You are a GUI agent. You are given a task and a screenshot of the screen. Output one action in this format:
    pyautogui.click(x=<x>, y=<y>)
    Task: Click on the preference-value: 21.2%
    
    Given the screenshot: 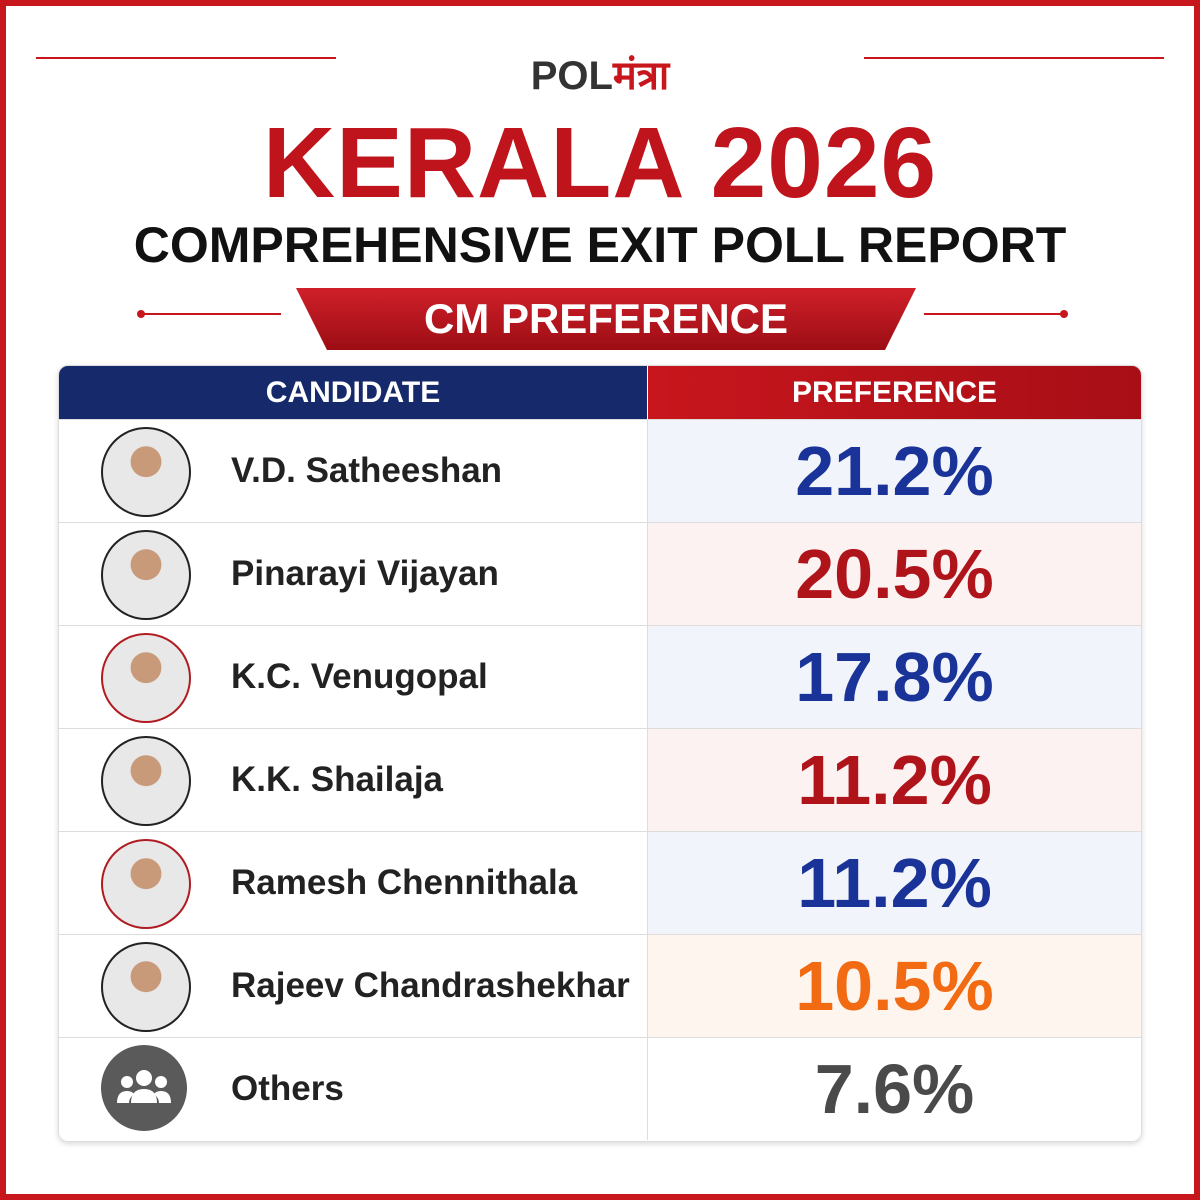 What is the action you would take?
    pyautogui.click(x=894, y=471)
    